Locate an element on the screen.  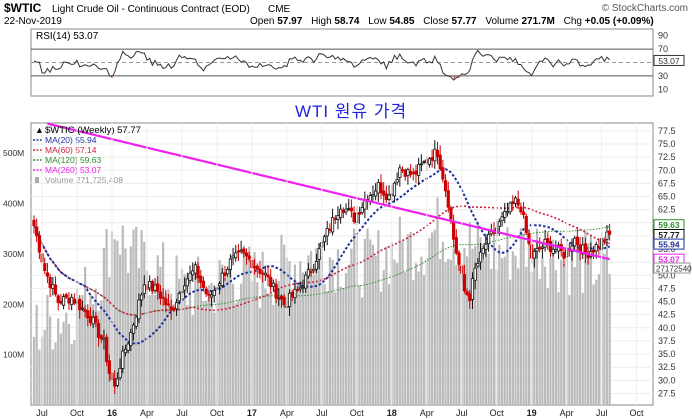
rsi-tick-label: 70 is located at coordinates (663, 49).